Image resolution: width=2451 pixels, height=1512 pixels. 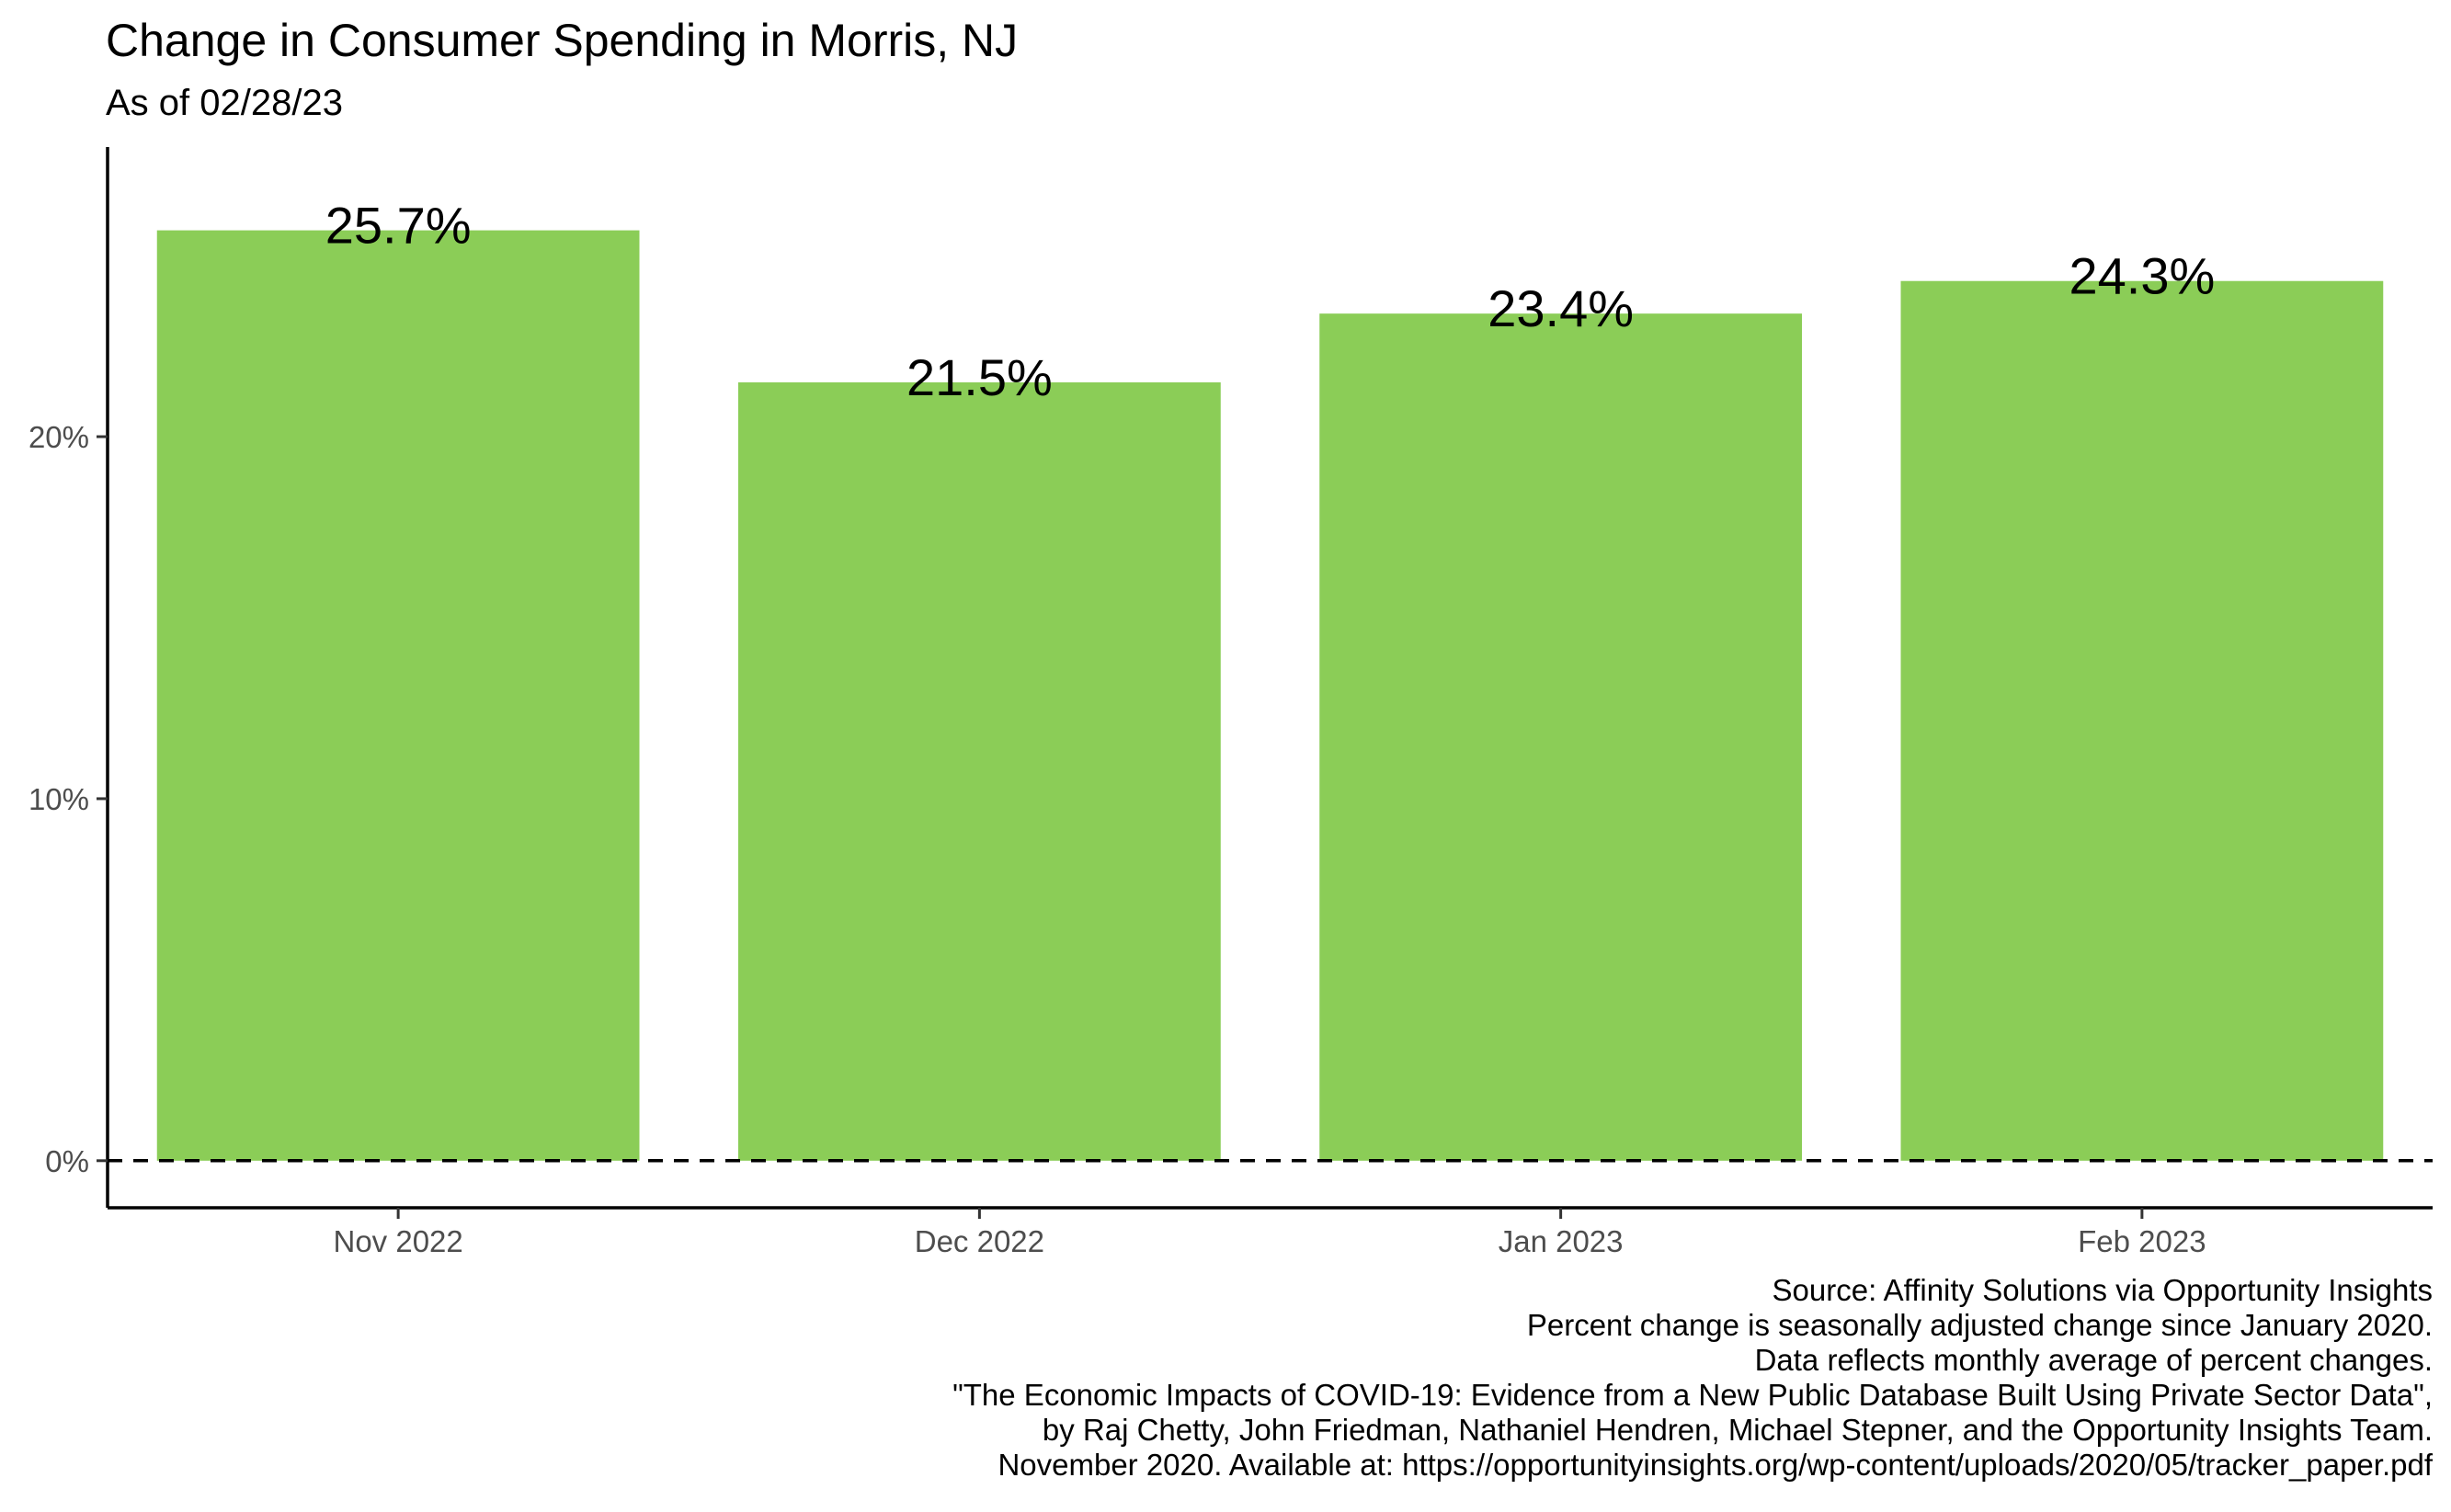 What do you see at coordinates (1561, 1241) in the screenshot?
I see `x-tick-label: Jan 2023` at bounding box center [1561, 1241].